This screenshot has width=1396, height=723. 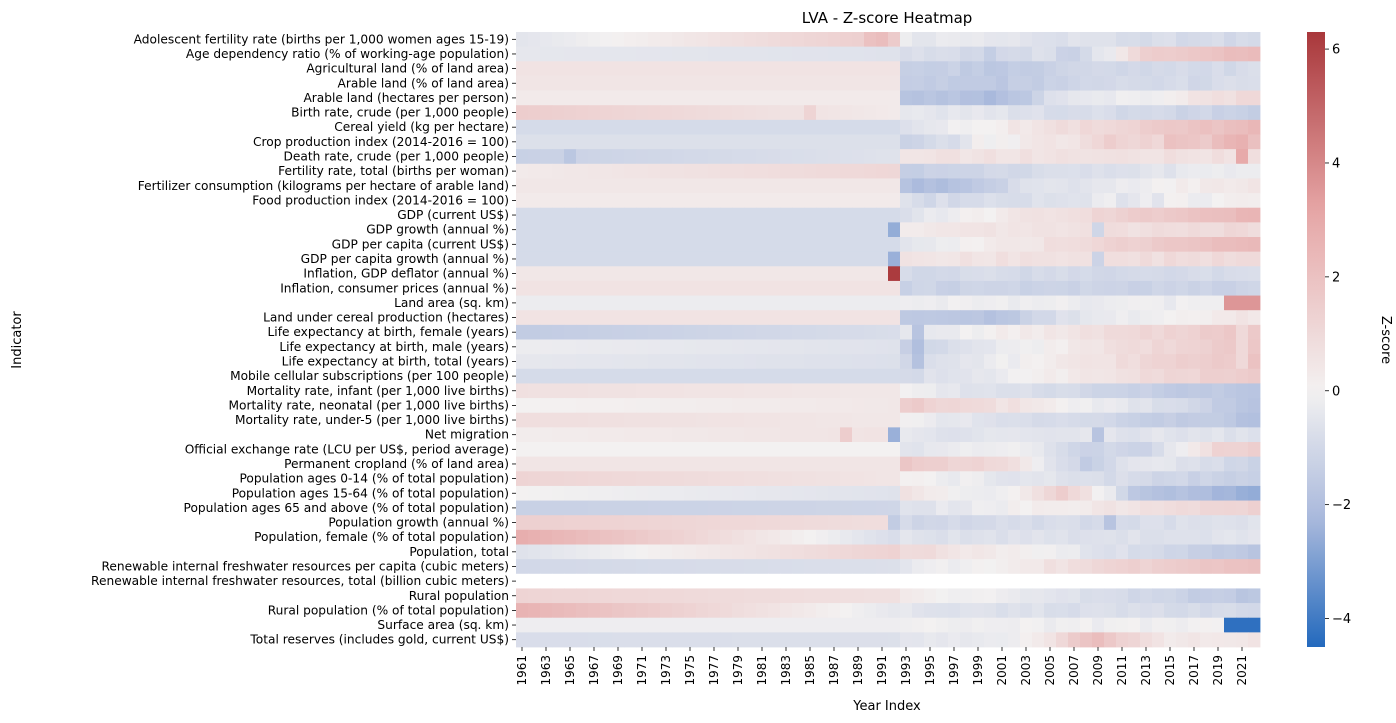 What do you see at coordinates (714, 670) in the screenshot?
I see `x-tick-label: 1977` at bounding box center [714, 670].